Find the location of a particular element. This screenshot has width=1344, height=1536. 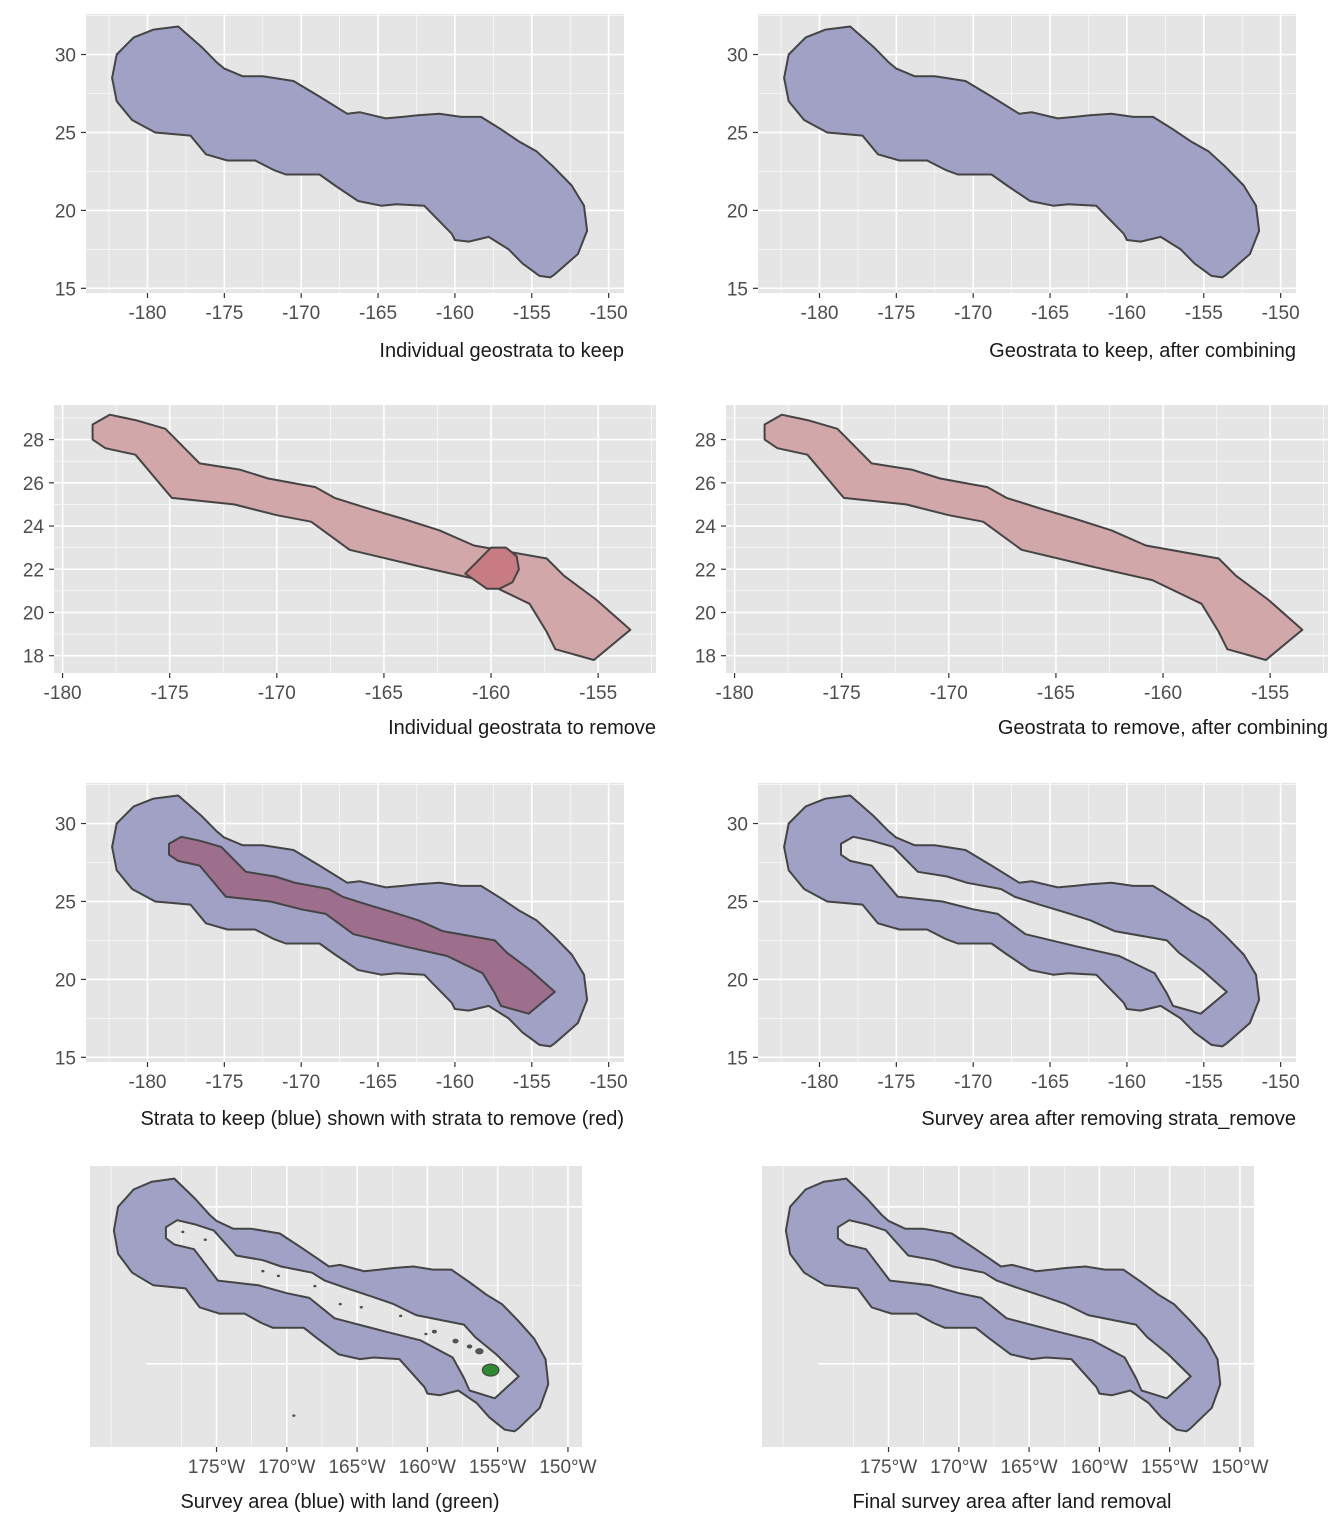

panel-caption: Individual geostrata to keep is located at coordinates (501, 351).